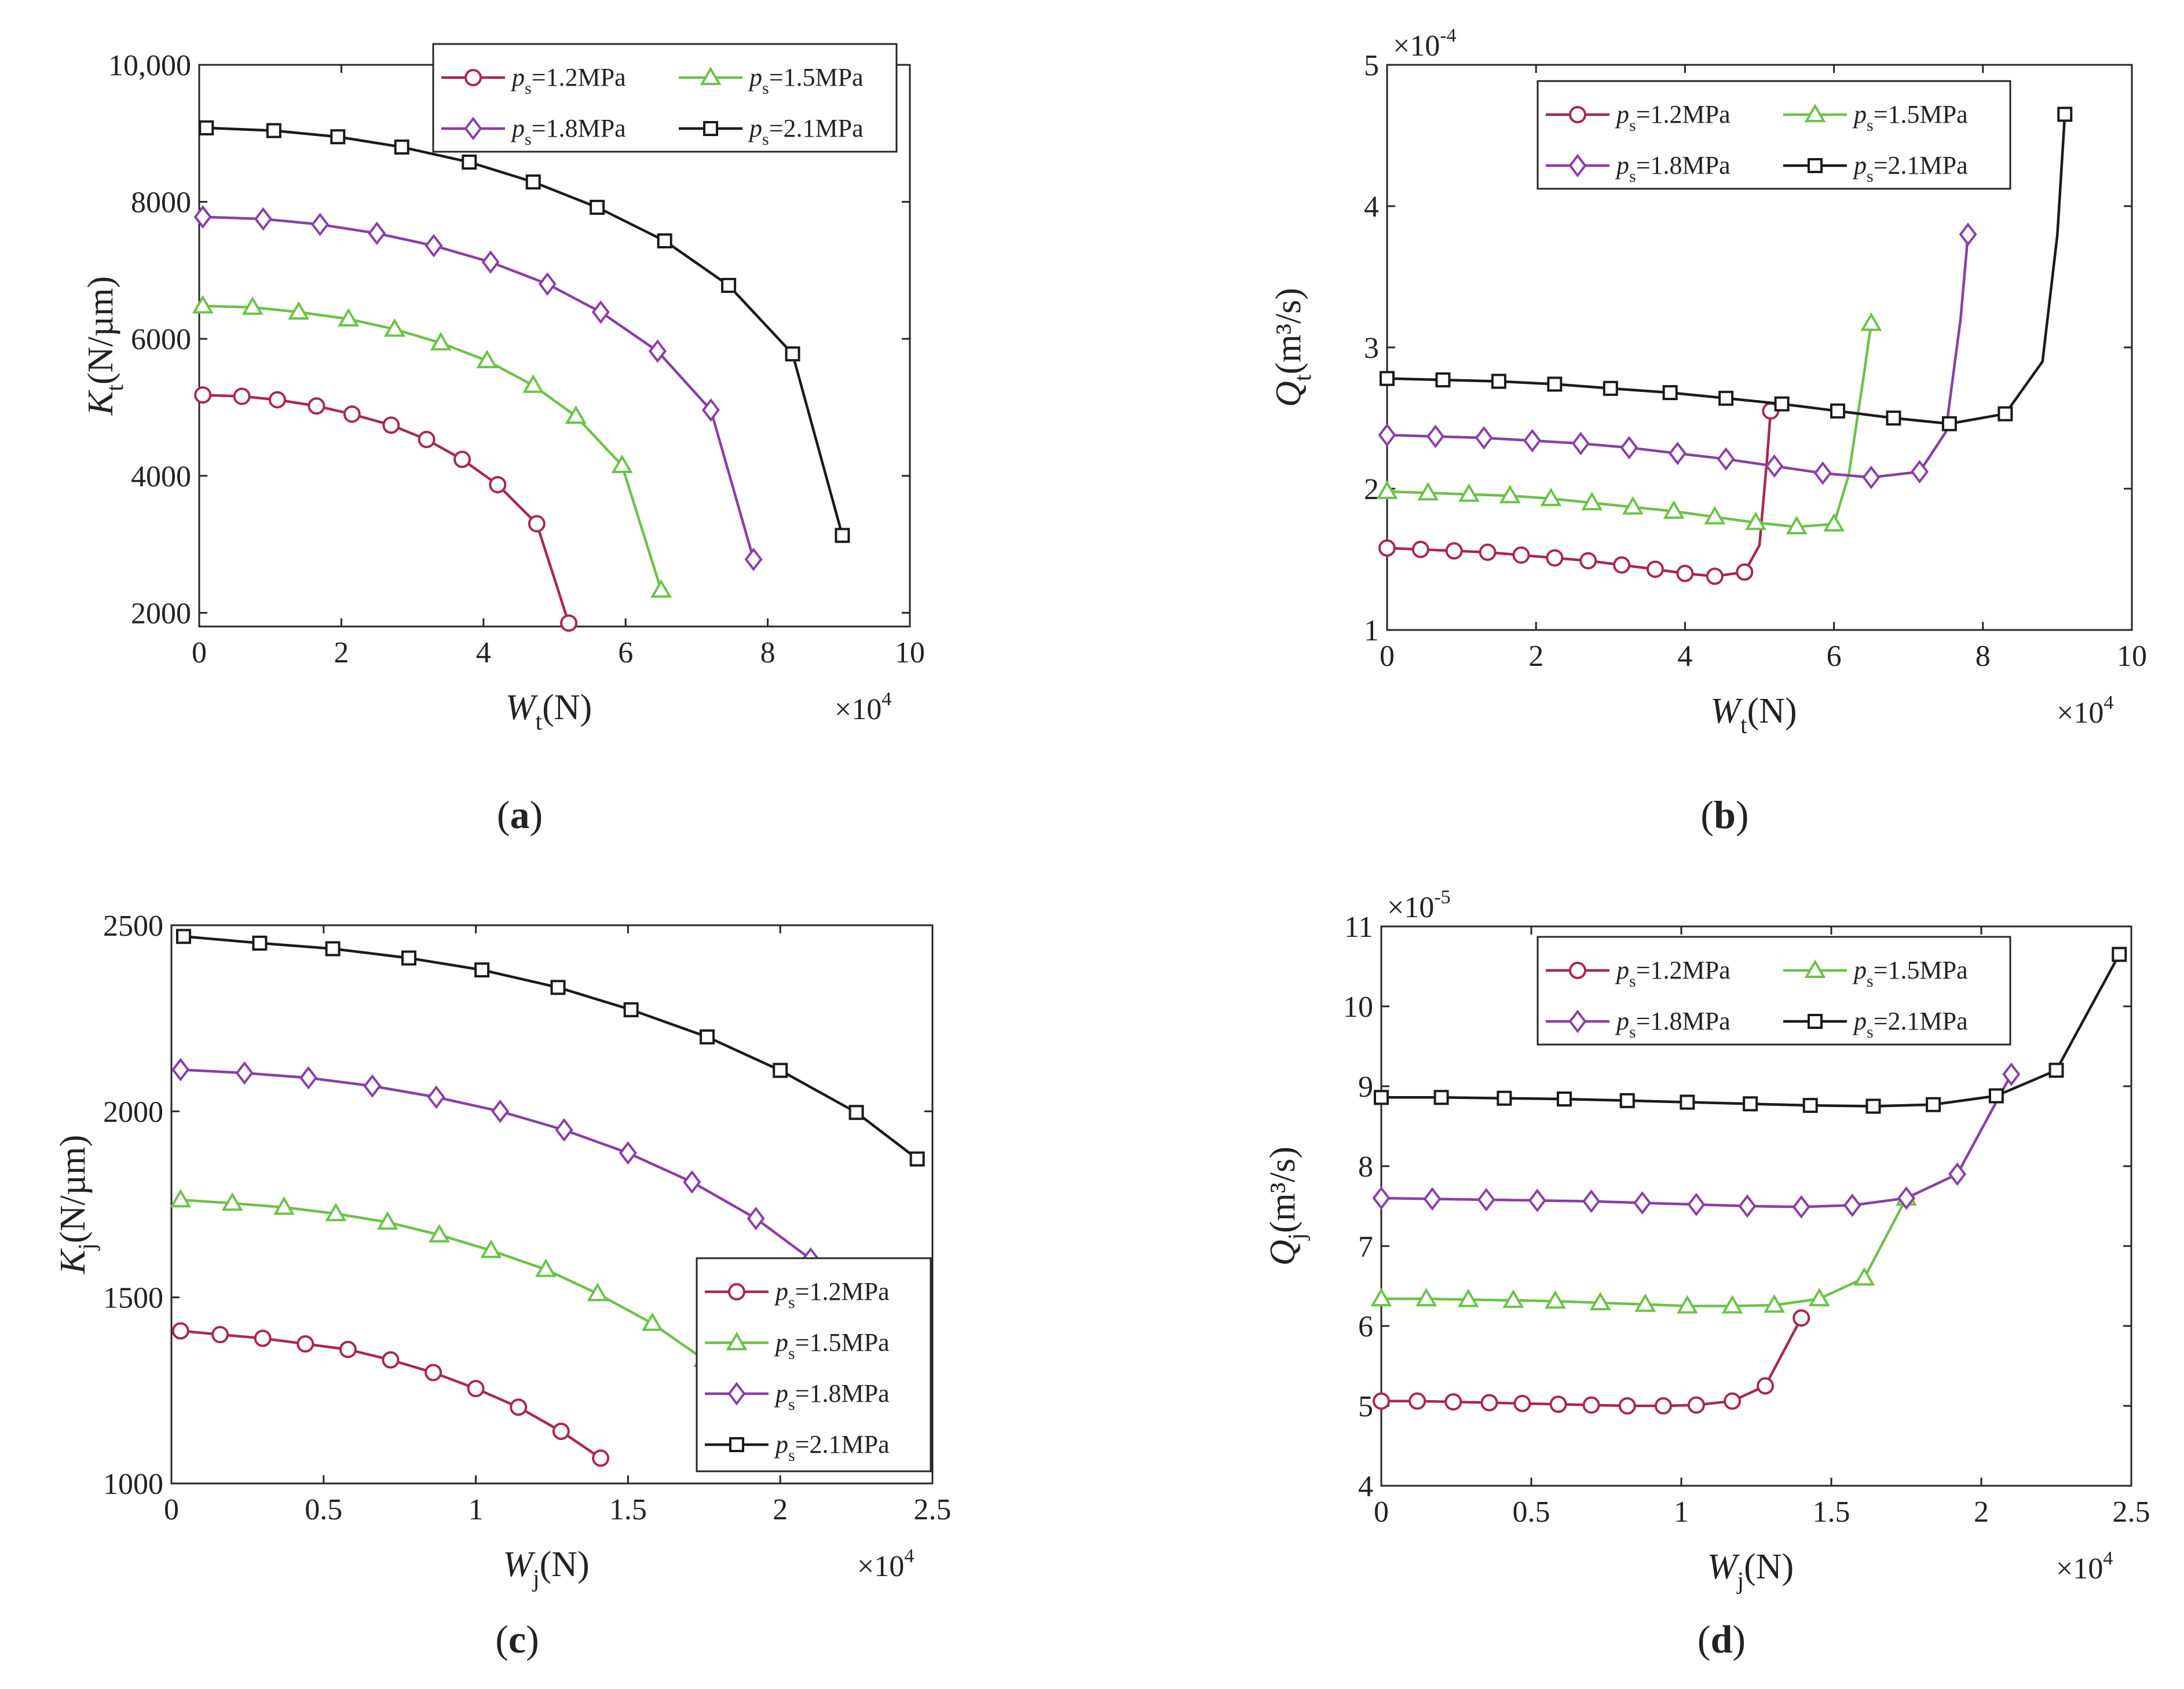 The width and height of the screenshot is (2184, 1689). I want to click on y-axis-label-sub: t, so click(1303, 377).